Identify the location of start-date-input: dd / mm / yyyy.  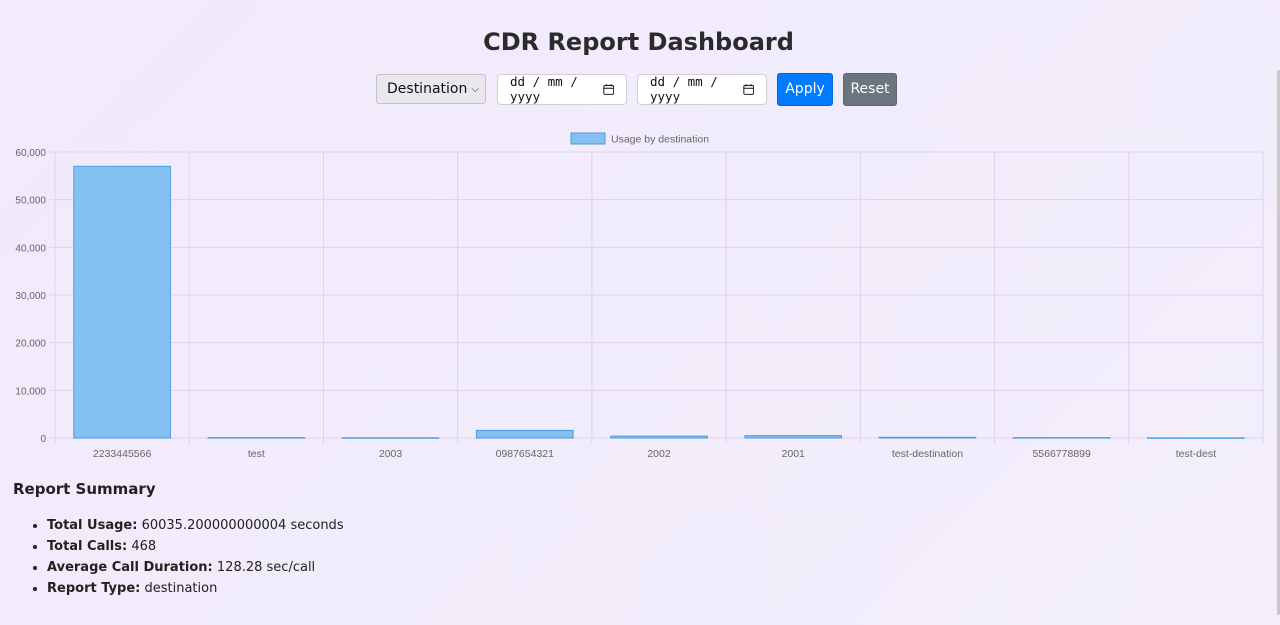
(562, 89).